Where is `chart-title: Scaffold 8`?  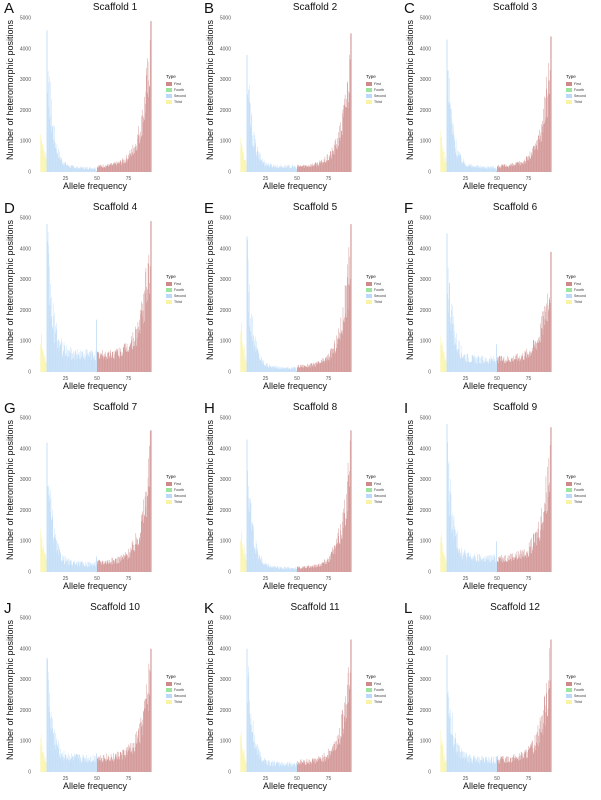
chart-title: Scaffold 8 is located at coordinates (315, 407).